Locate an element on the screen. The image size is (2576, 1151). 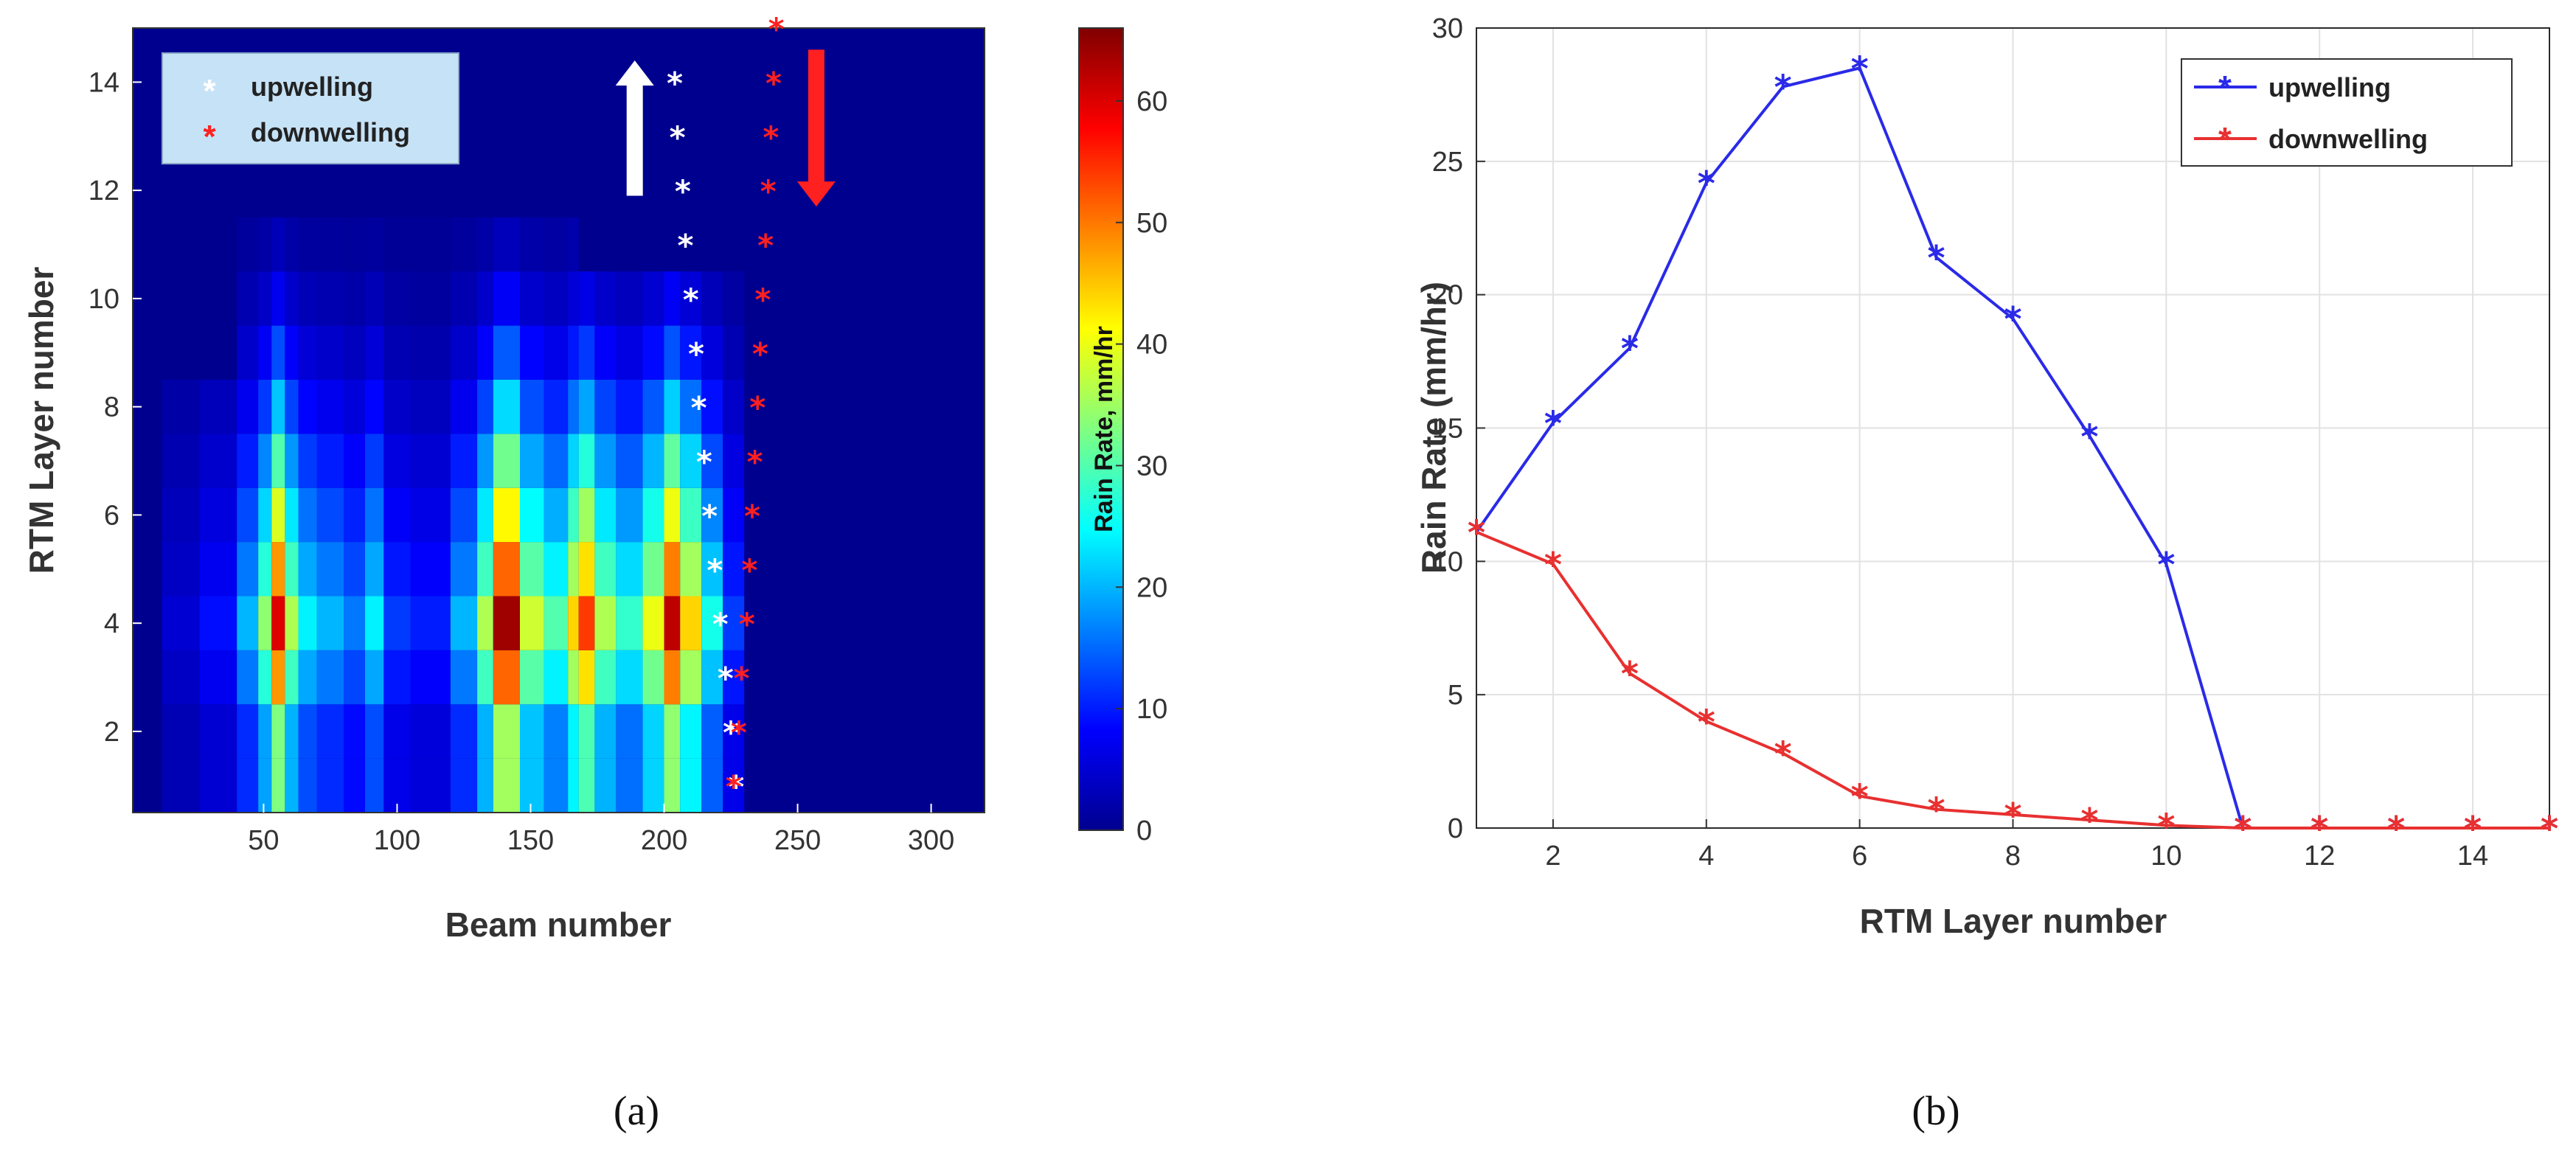
line-legend-label-upwelling: upwelling is located at coordinates (2329, 87).